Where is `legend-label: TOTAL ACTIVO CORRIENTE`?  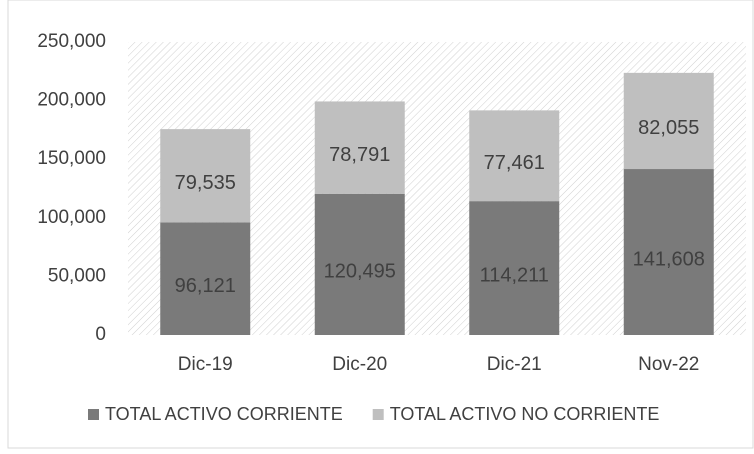
legend-label: TOTAL ACTIVO CORRIENTE is located at coordinates (224, 414).